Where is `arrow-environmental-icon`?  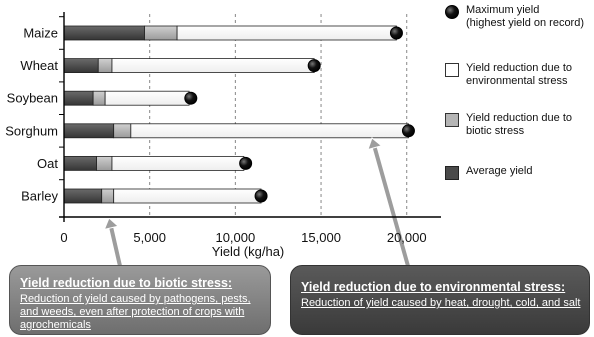 arrow-environmental-icon is located at coordinates (389, 202).